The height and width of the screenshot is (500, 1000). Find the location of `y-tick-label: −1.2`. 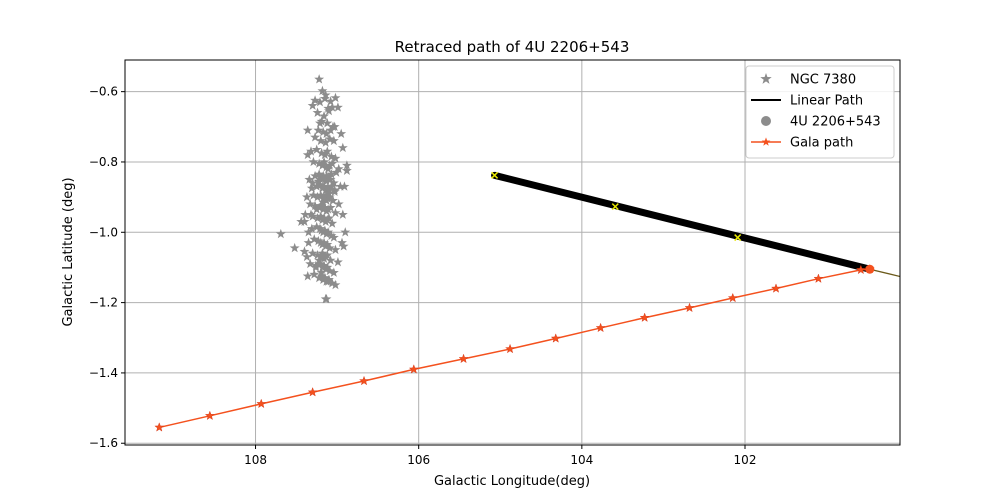

y-tick-label: −1.2 is located at coordinates (103, 303).